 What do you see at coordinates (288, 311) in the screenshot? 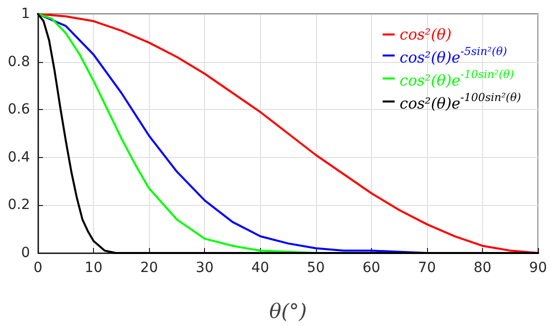
I see `x-axis-title: θ(°)` at bounding box center [288, 311].